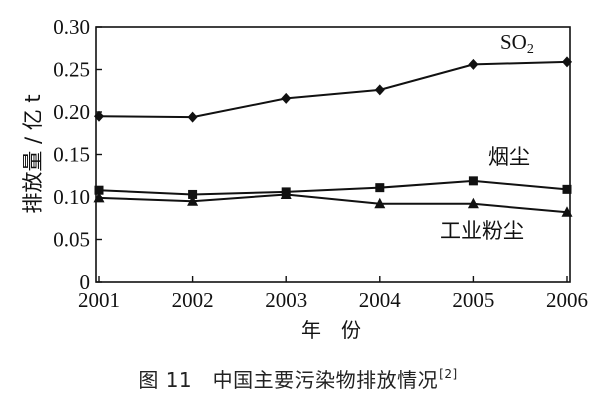  Describe the element at coordinates (71, 197) in the screenshot. I see `y-tick-label: 0.10` at that location.